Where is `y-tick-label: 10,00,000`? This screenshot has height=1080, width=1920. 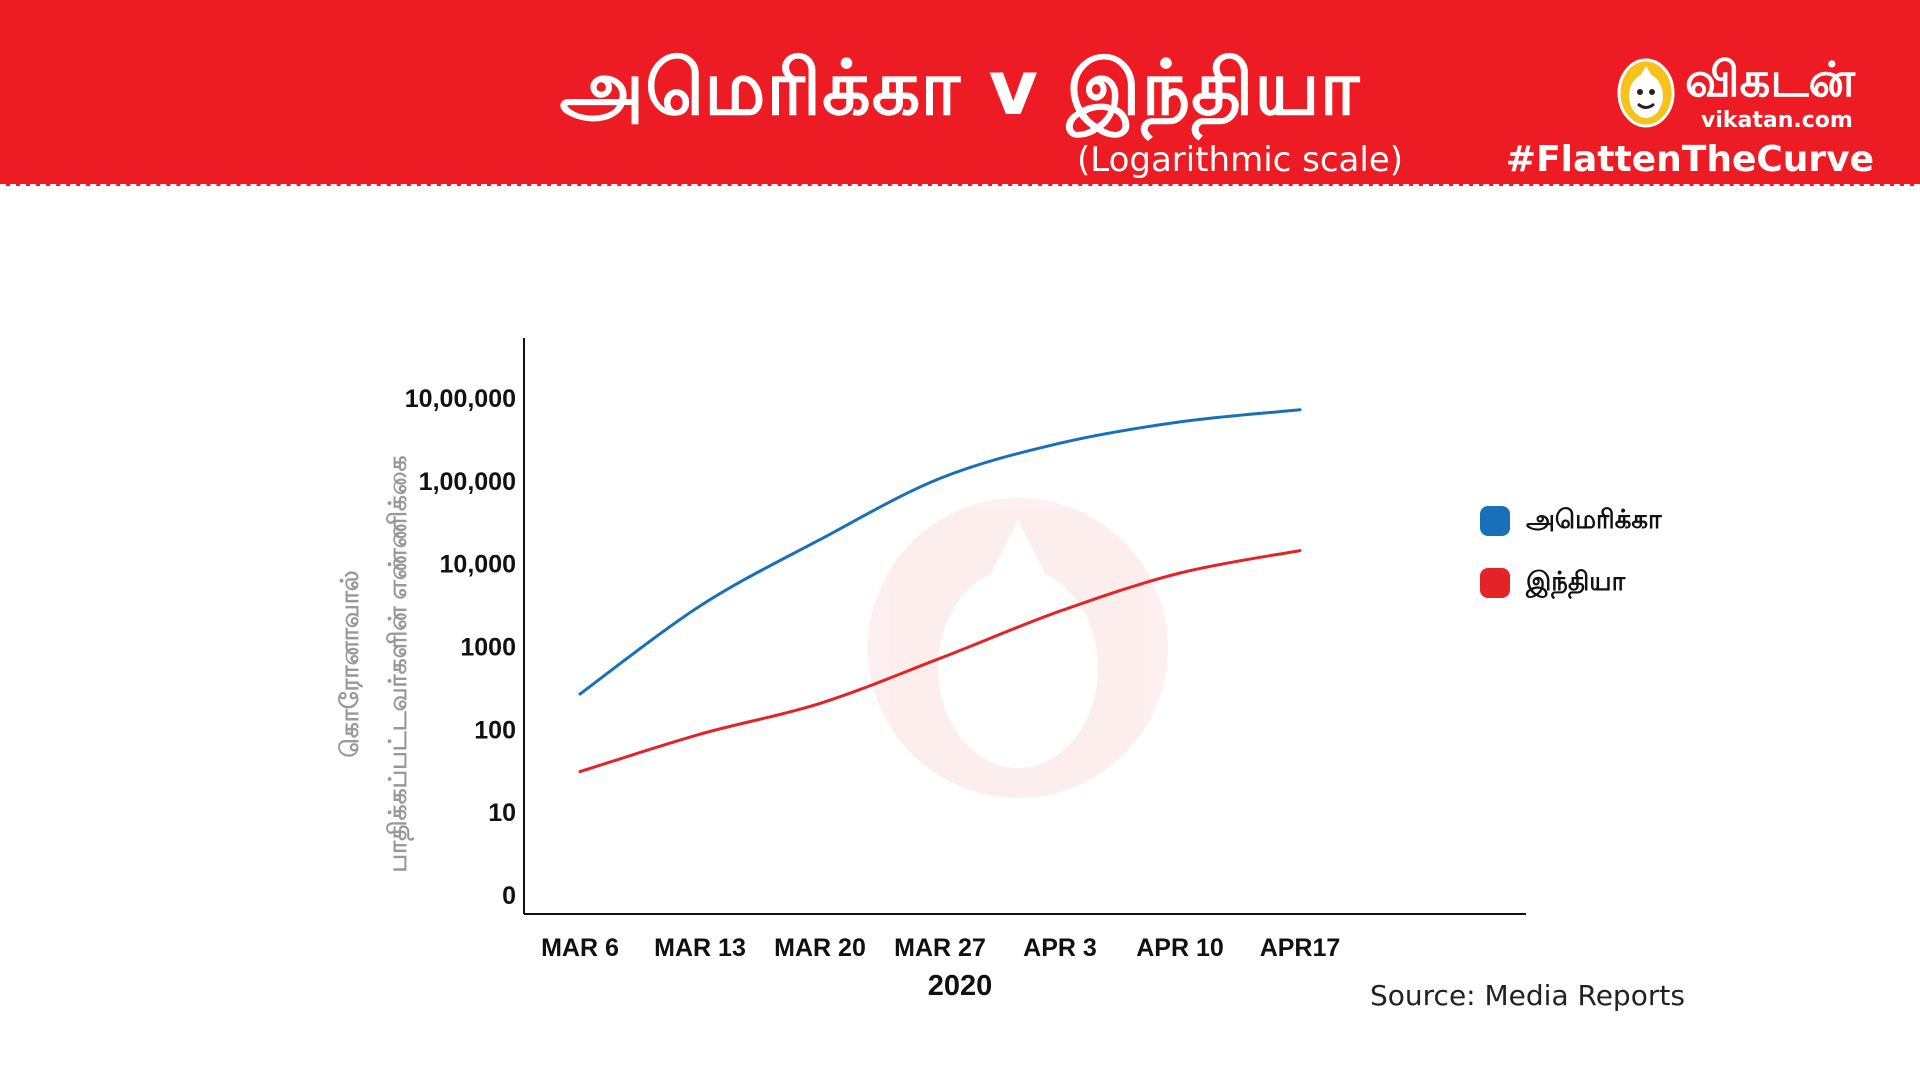
y-tick-label: 10,00,000 is located at coordinates (460, 399).